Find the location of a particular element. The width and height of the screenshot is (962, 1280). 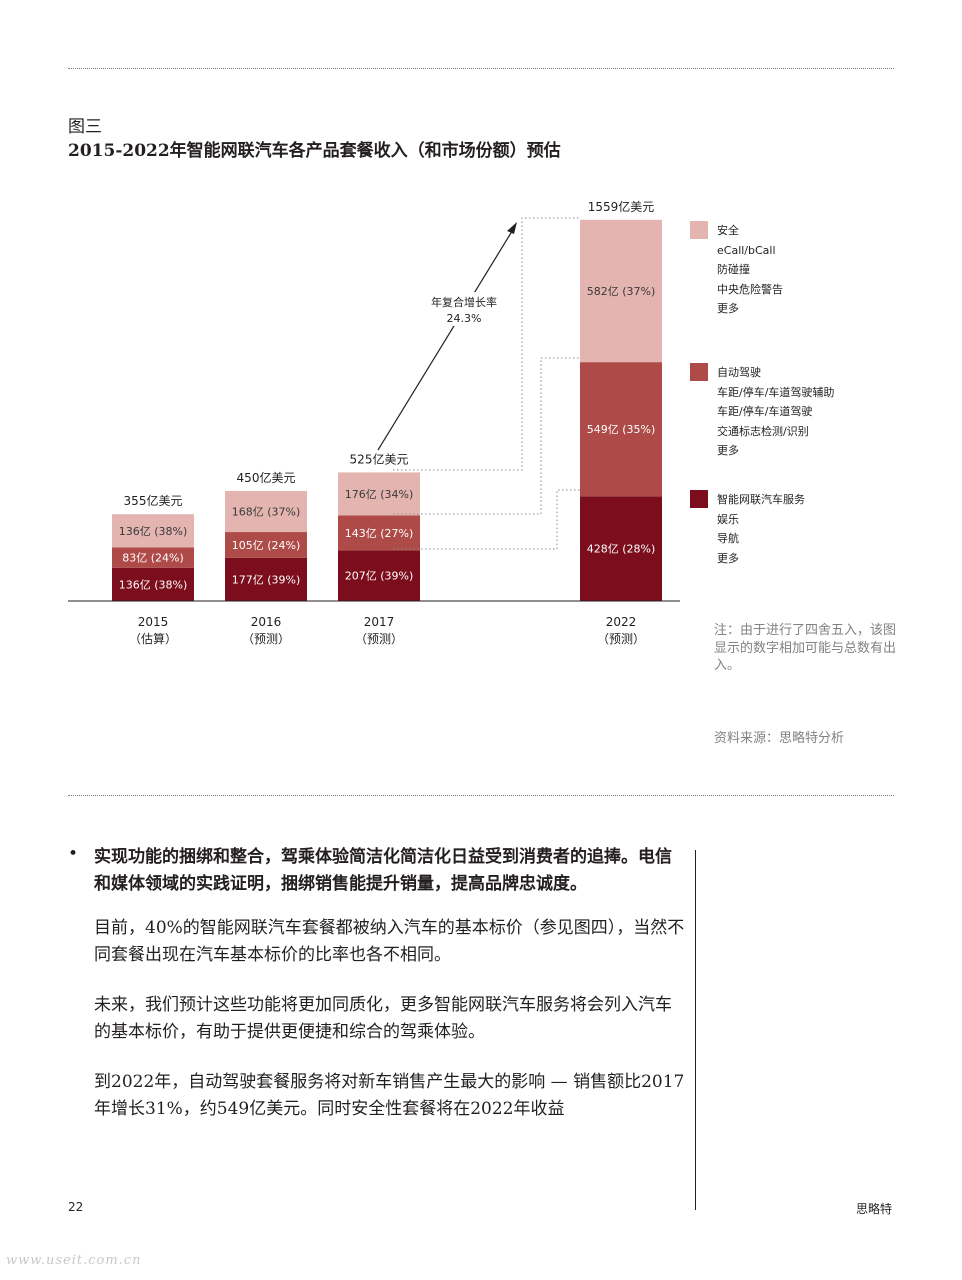

legend-item: 安全 is located at coordinates (728, 230).